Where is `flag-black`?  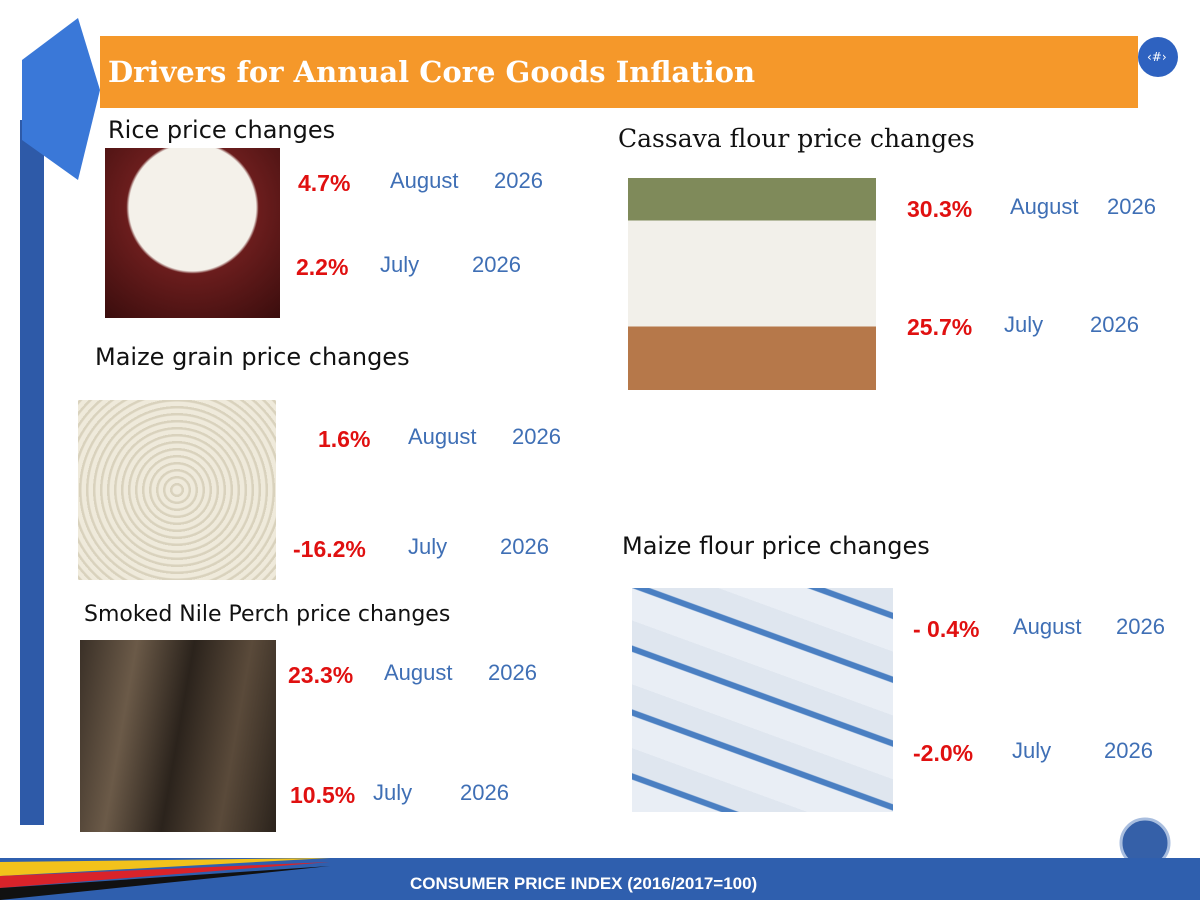 flag-black is located at coordinates (165, 883).